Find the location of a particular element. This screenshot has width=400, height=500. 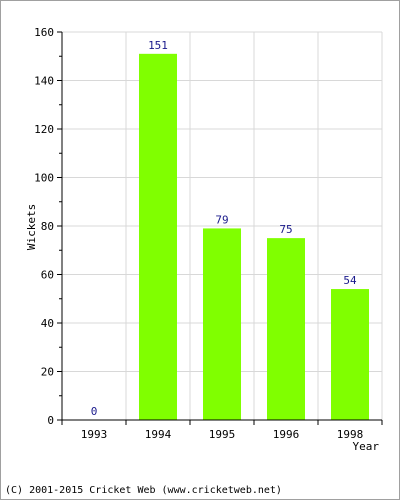

y-axis-title: Wickets is located at coordinates (31, 227).